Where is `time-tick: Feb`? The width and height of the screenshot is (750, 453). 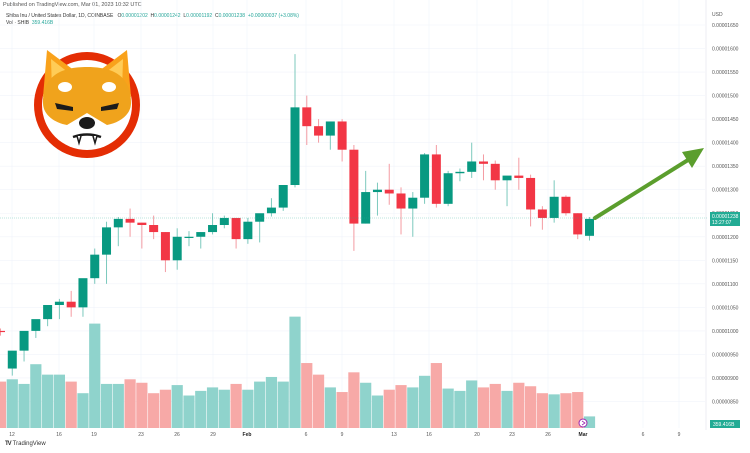 time-tick: Feb is located at coordinates (247, 435).